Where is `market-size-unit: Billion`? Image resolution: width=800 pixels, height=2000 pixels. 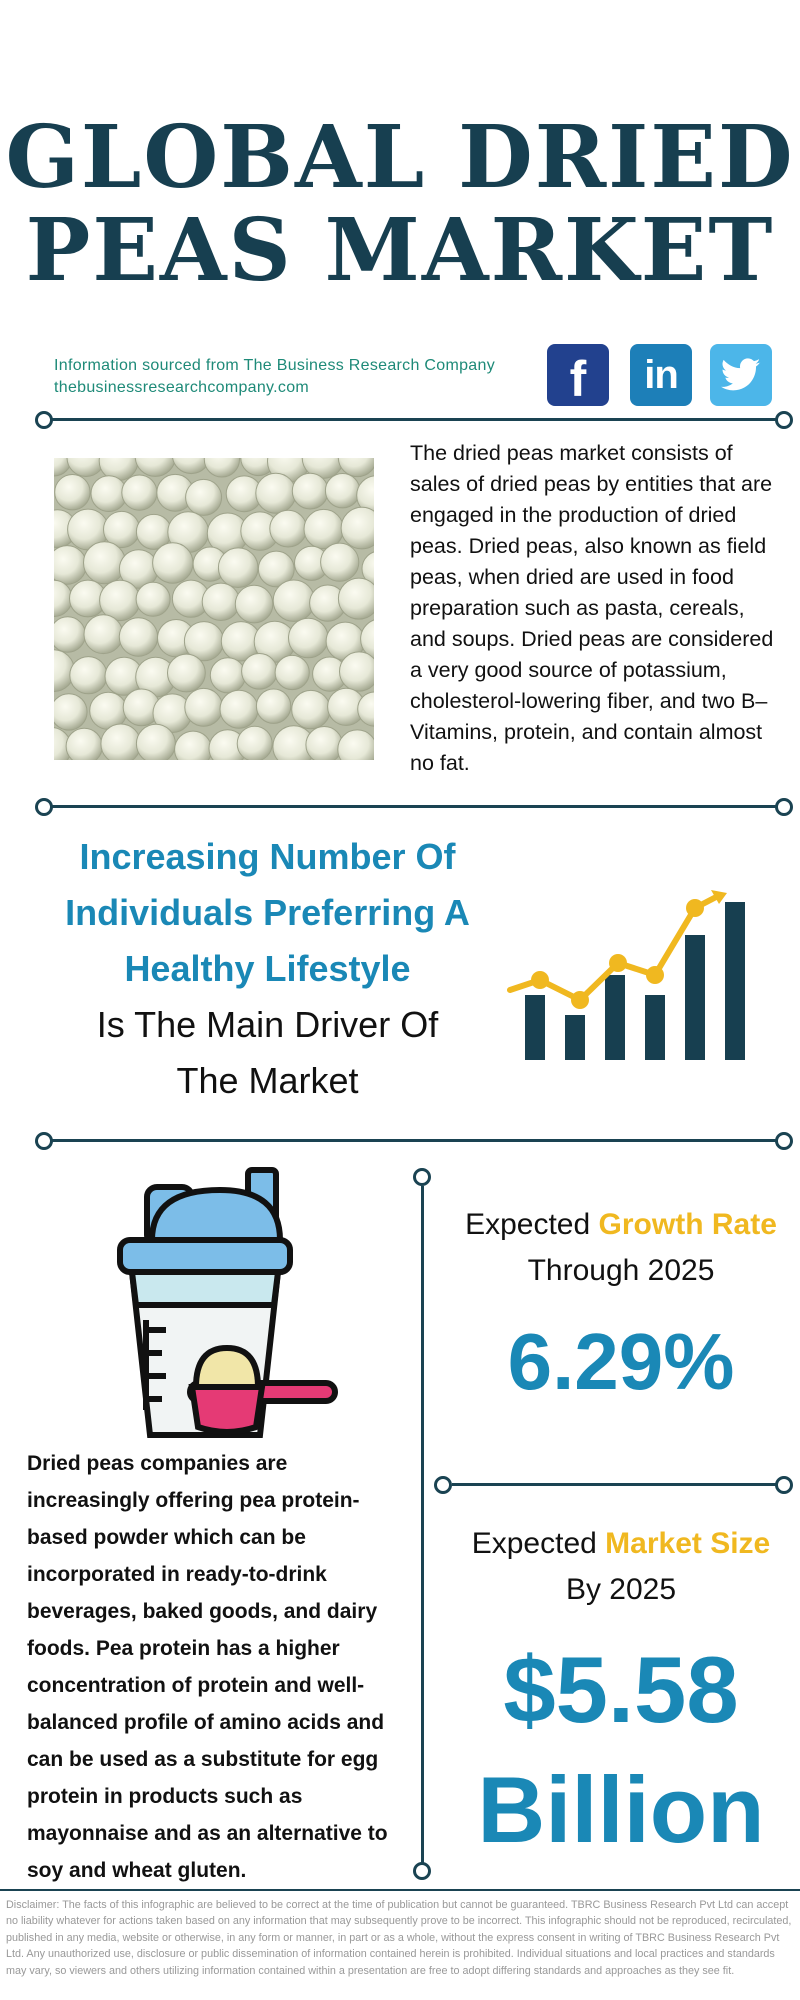 market-size-unit: Billion is located at coordinates (620, 1810).